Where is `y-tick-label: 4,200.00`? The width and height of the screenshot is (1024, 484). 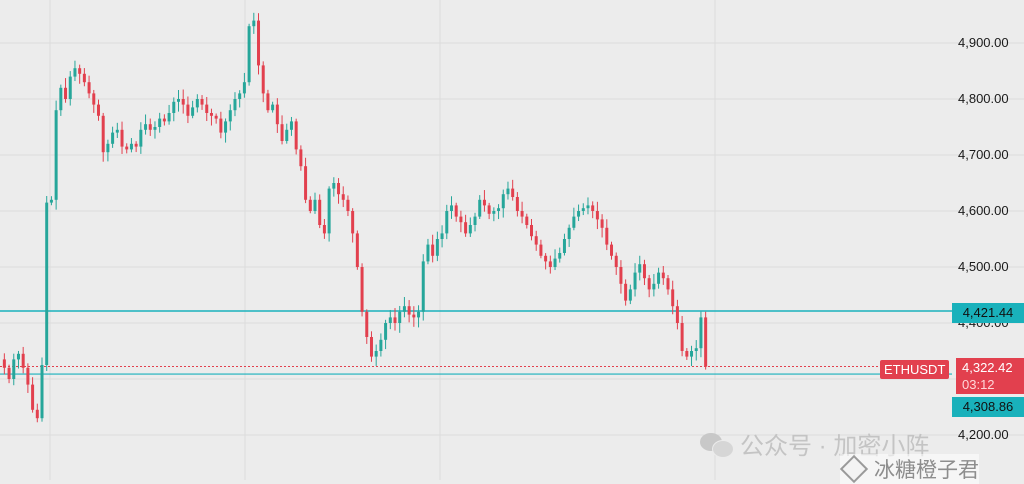
y-tick-label: 4,200.00 is located at coordinates (983, 434).